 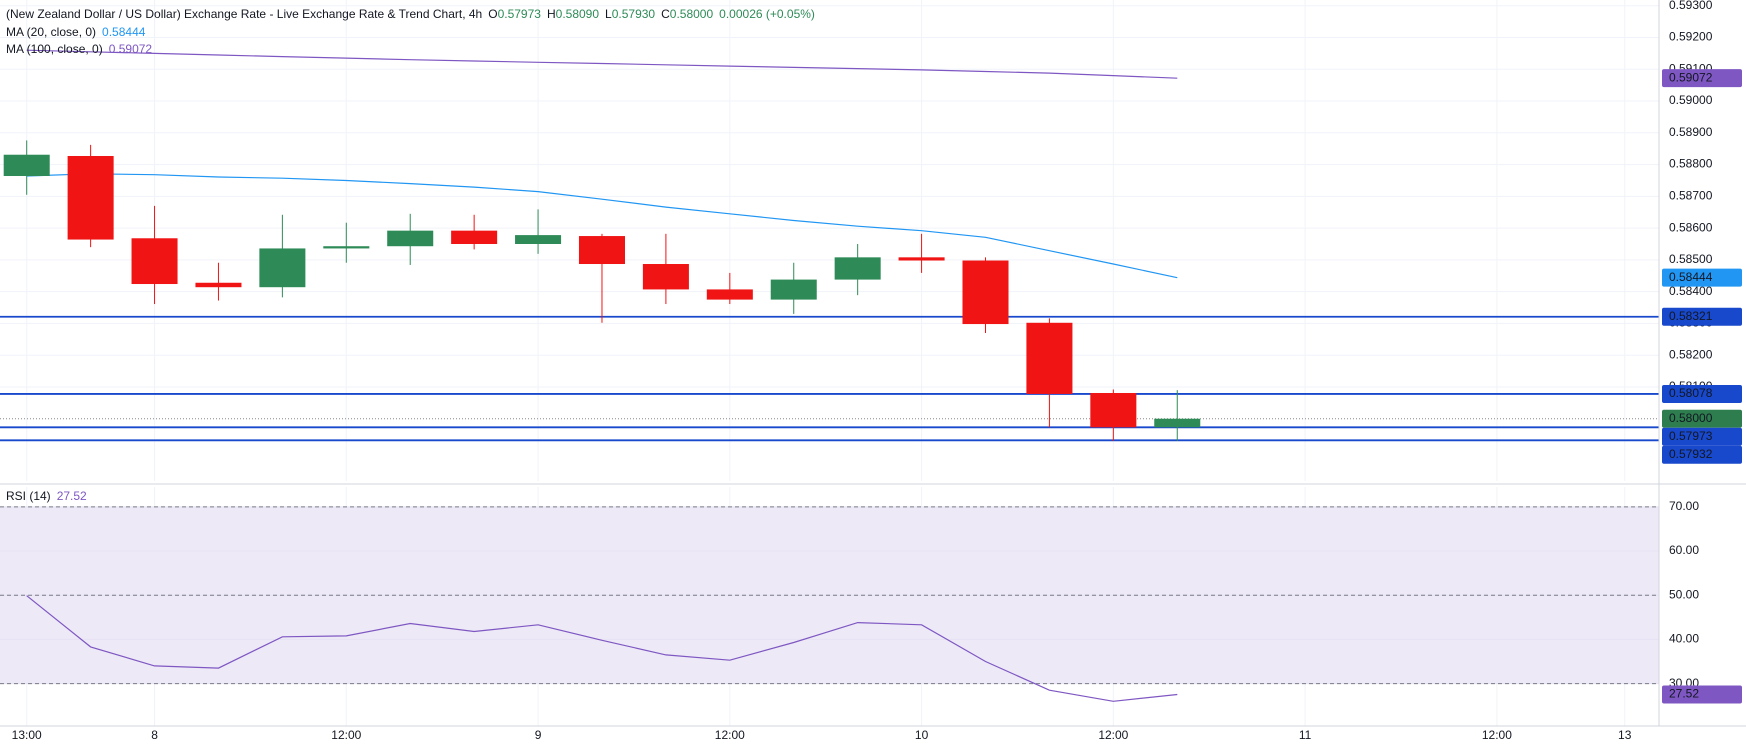 I want to click on value-badge-label: 0.58321, so click(x=1691, y=316).